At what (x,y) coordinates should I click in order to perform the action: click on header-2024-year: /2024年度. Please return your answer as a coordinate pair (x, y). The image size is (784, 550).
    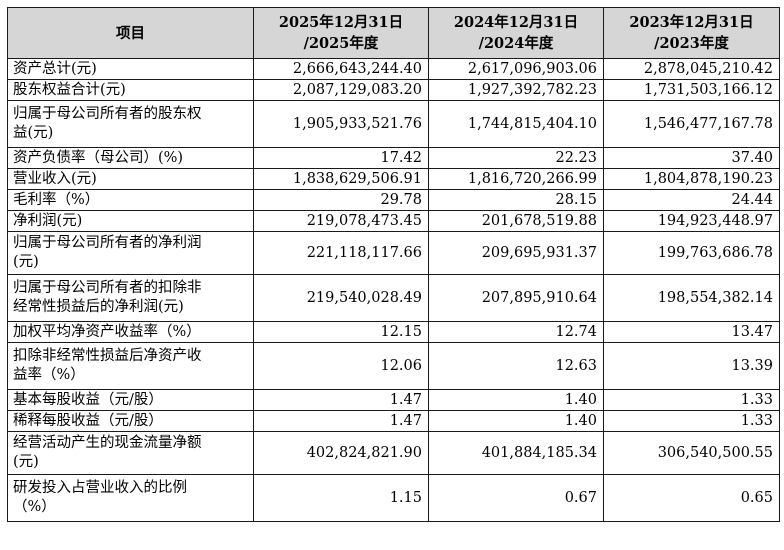
    Looking at the image, I should click on (516, 43).